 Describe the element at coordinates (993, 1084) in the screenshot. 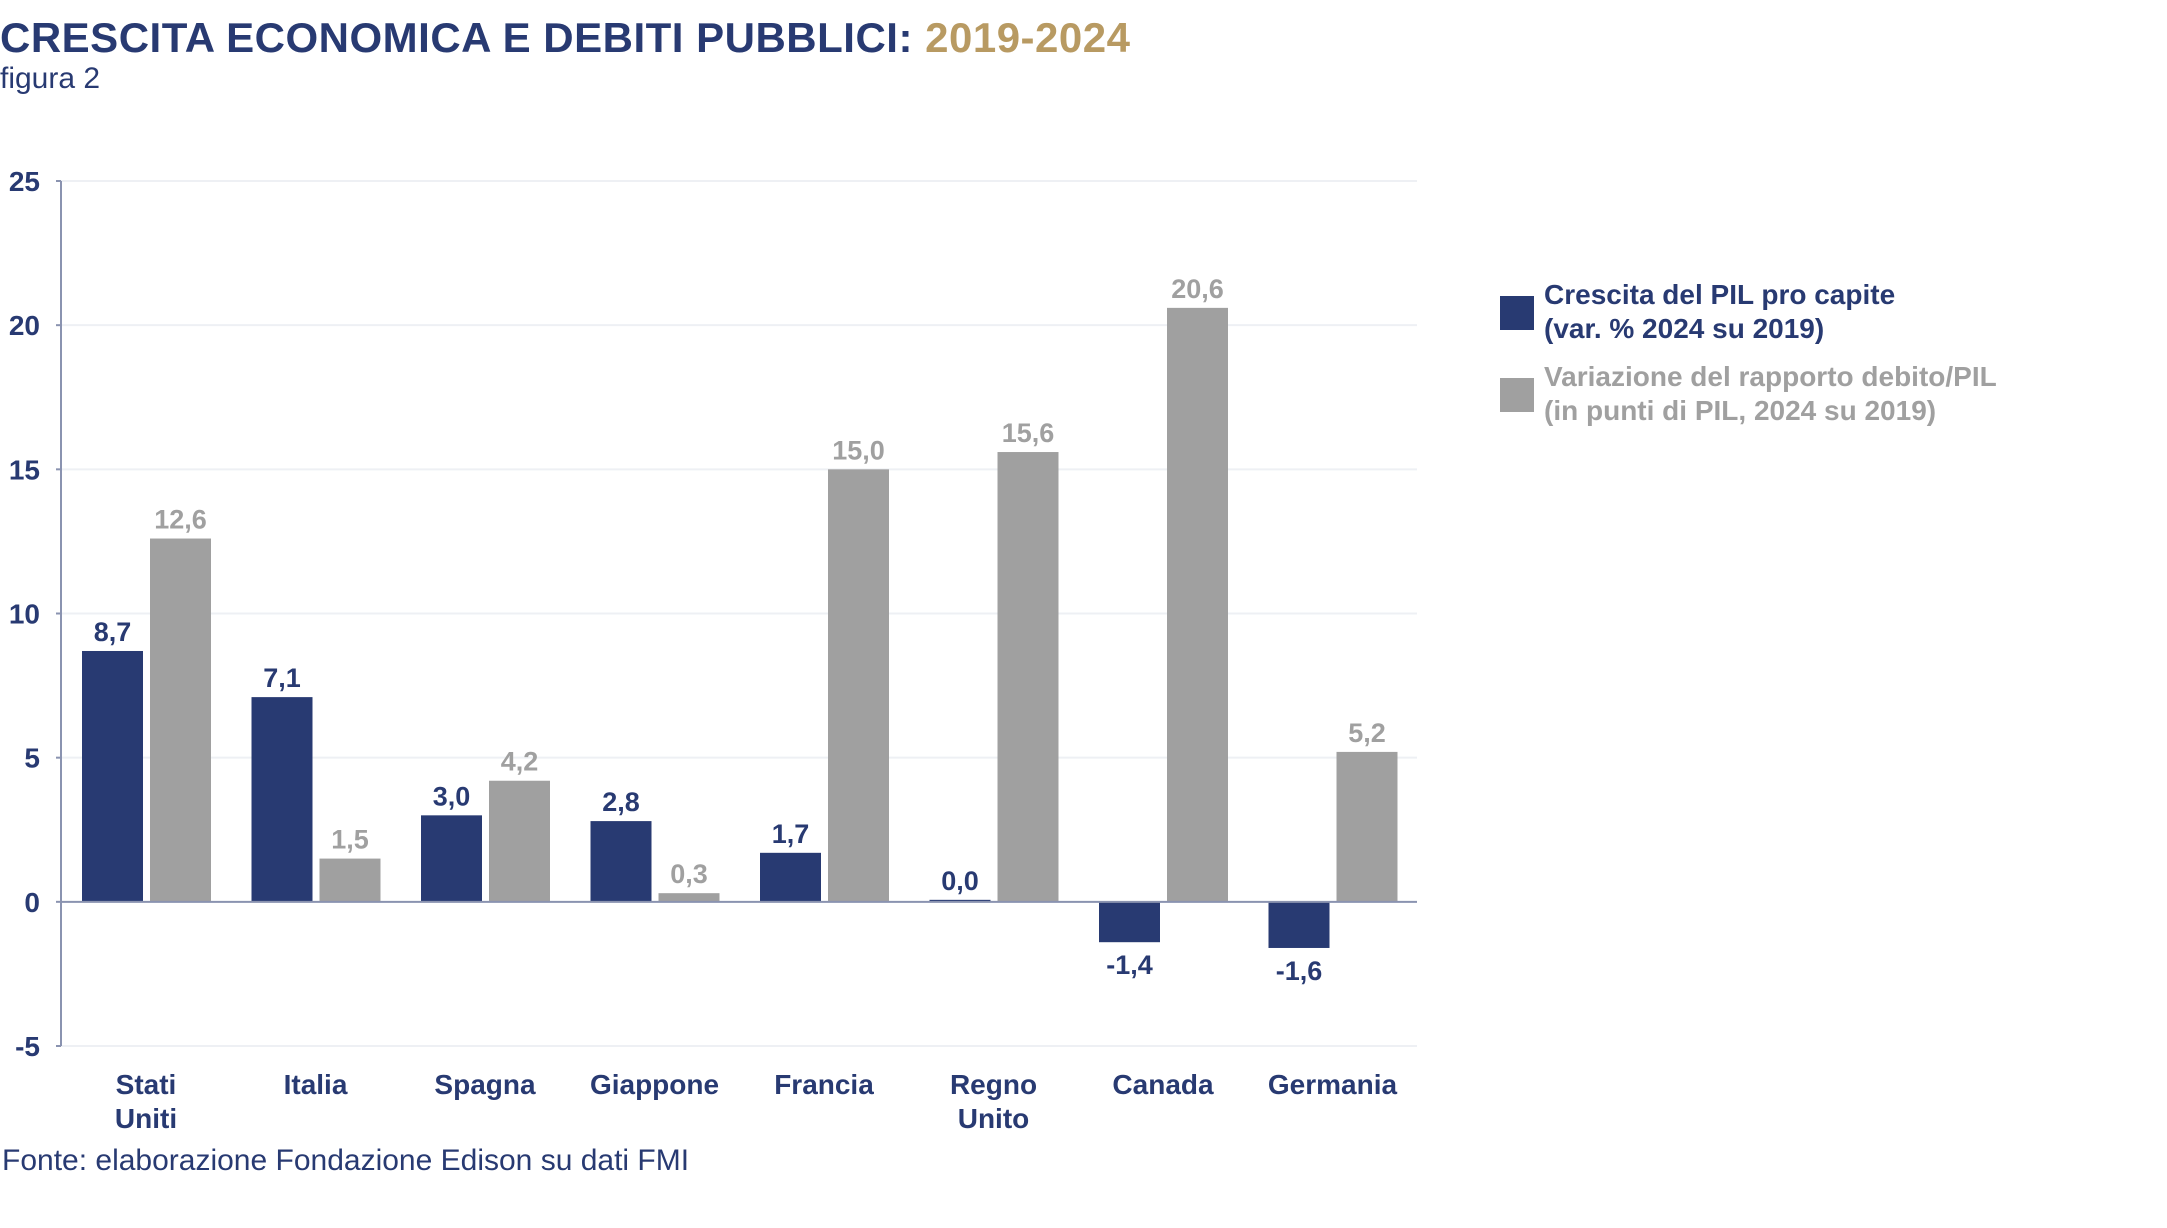

I see `x-tick-label: Regno` at that location.